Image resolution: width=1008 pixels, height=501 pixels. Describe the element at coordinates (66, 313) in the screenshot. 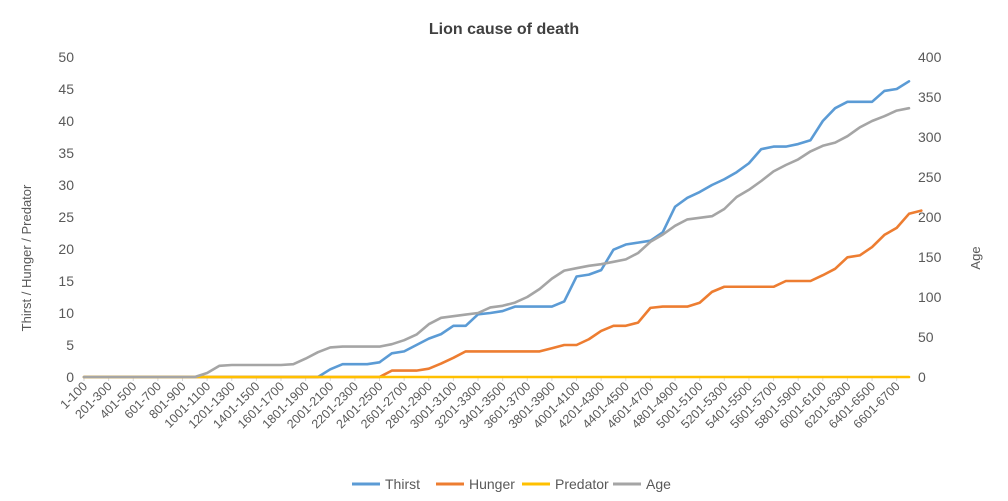

I see `y-tick-label: 10` at that location.